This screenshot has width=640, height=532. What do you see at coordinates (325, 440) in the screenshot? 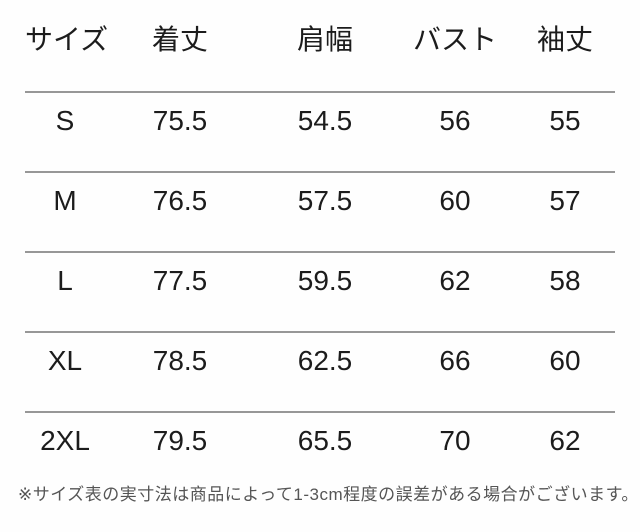
I see `measurement-cell: 65.5` at bounding box center [325, 440].